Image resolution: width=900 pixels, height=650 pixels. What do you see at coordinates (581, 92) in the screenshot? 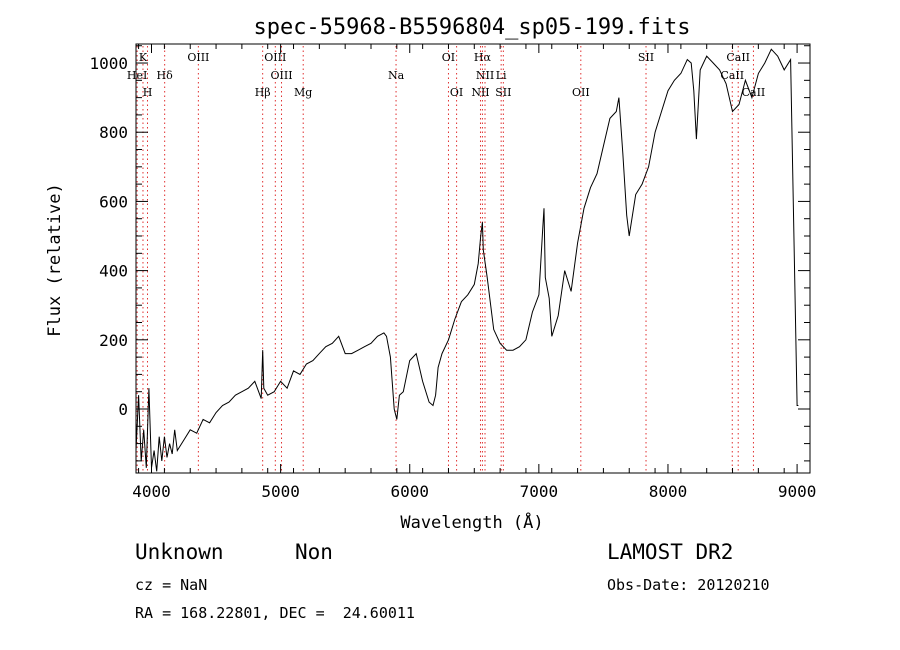
I see `line-marker-label: OII` at bounding box center [581, 92].